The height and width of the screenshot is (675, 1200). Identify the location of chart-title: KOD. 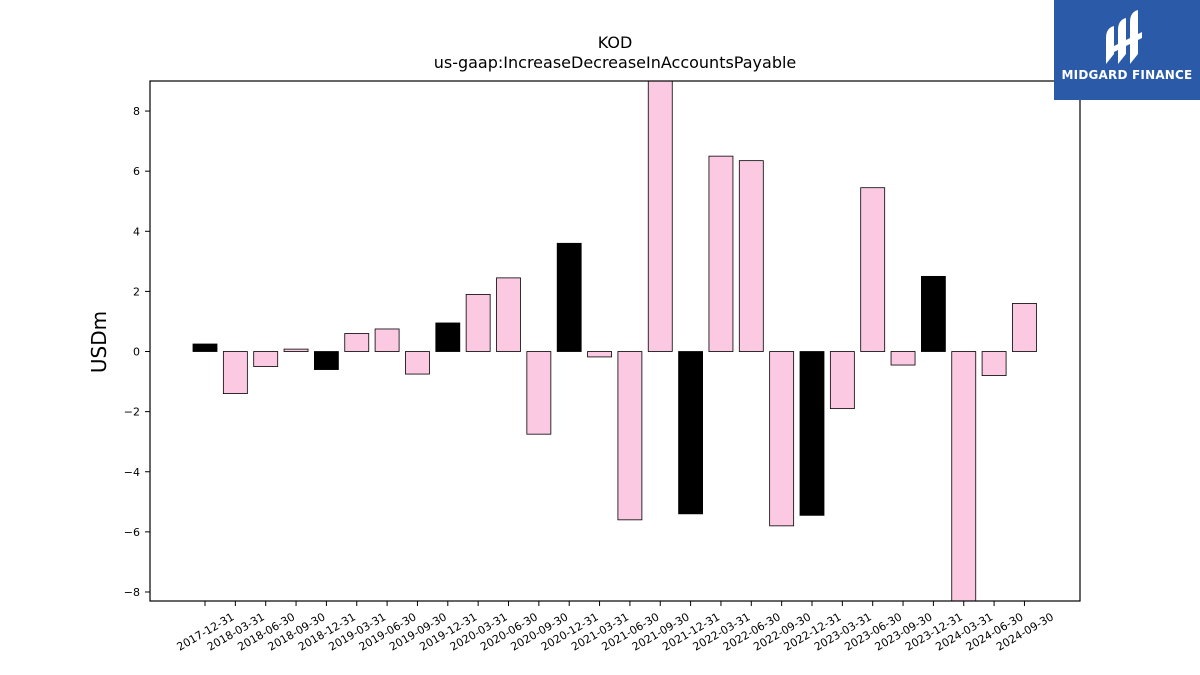
(615, 42).